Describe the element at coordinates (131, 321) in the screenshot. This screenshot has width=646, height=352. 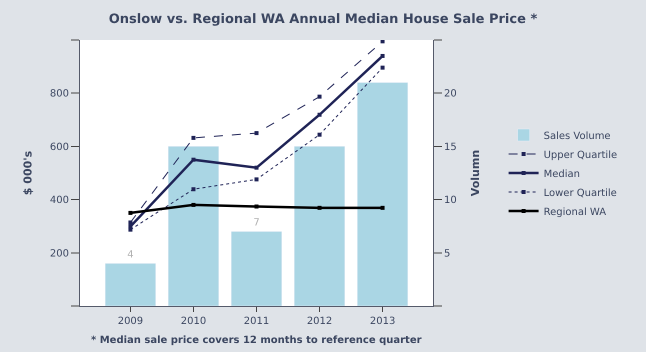
I see `x-tick-label: 2009` at that location.